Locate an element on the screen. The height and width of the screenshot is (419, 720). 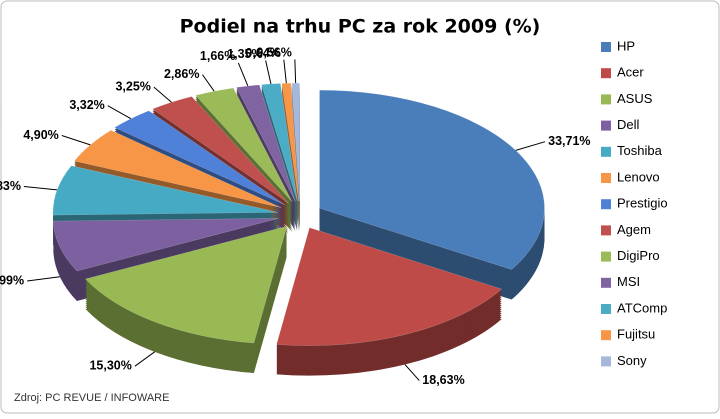
legend-label: DigiPro is located at coordinates (638, 255).